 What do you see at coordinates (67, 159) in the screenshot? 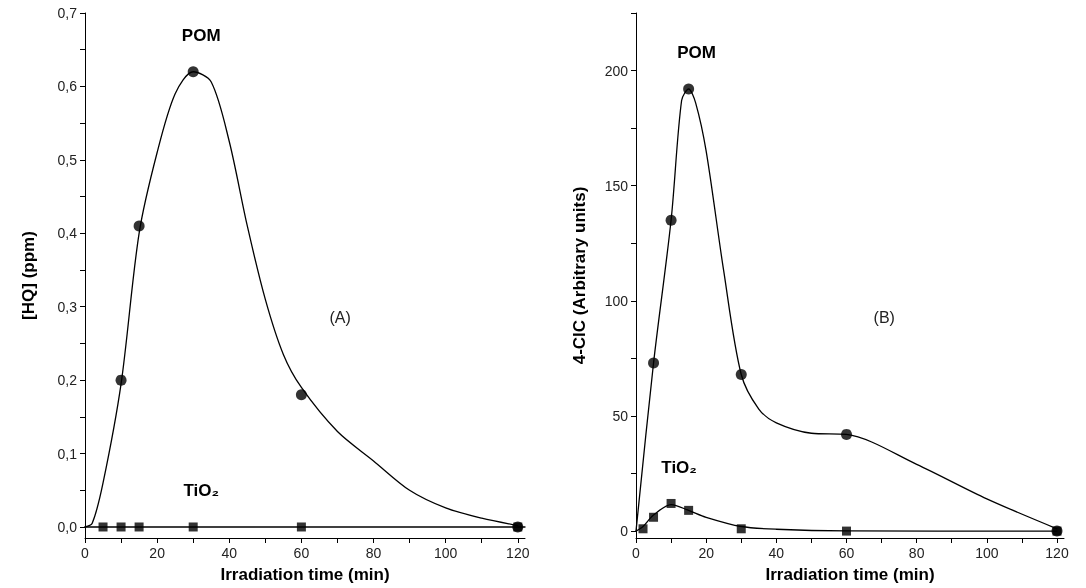
I see `y-tick-label: 0,5` at bounding box center [67, 159].